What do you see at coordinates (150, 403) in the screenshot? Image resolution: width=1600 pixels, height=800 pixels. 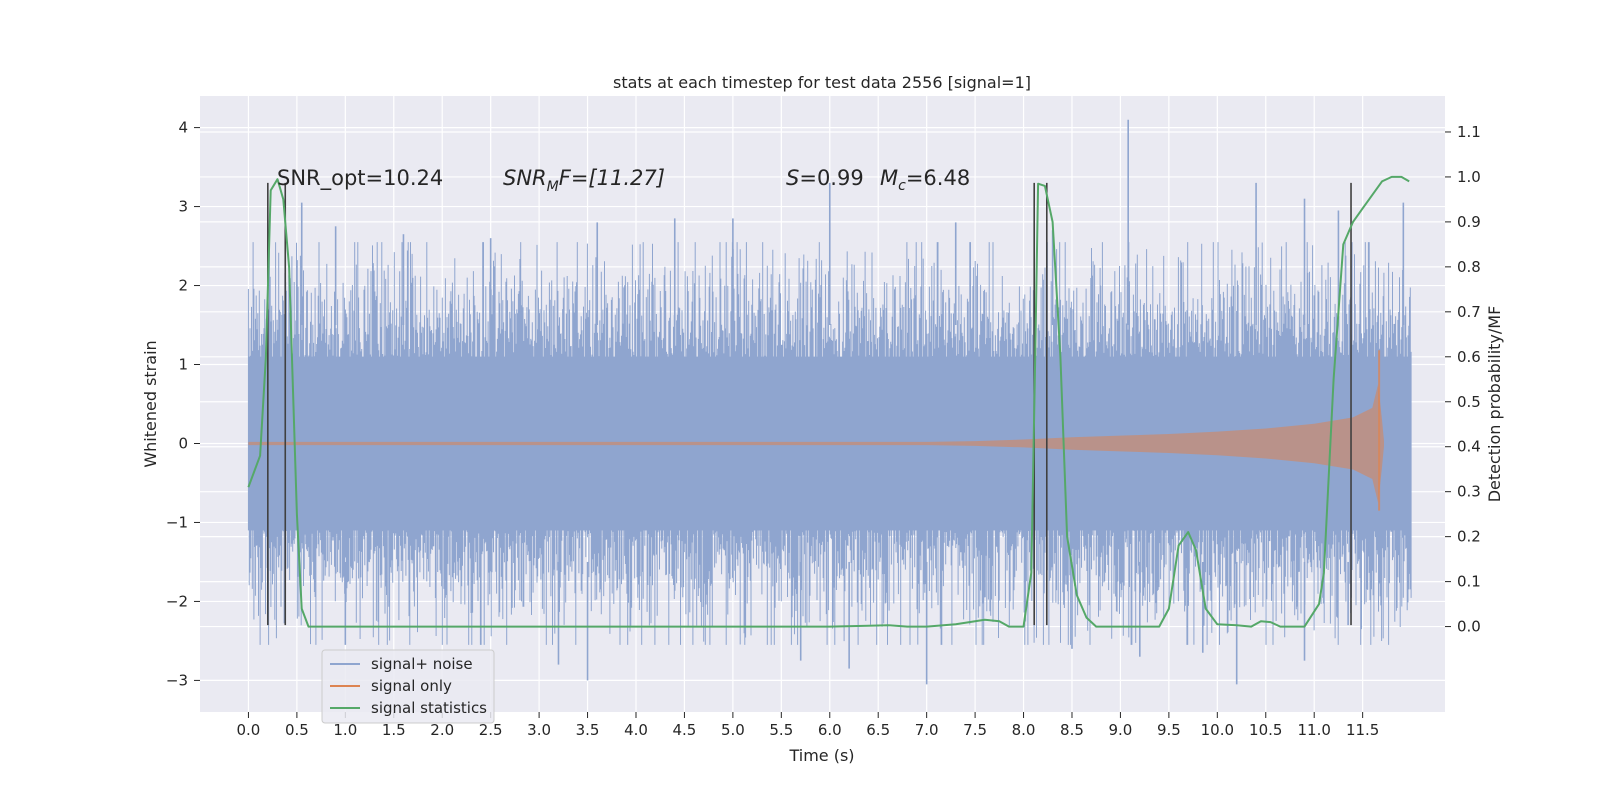 I see `left-y-axis-label: Whitened strain` at bounding box center [150, 403].